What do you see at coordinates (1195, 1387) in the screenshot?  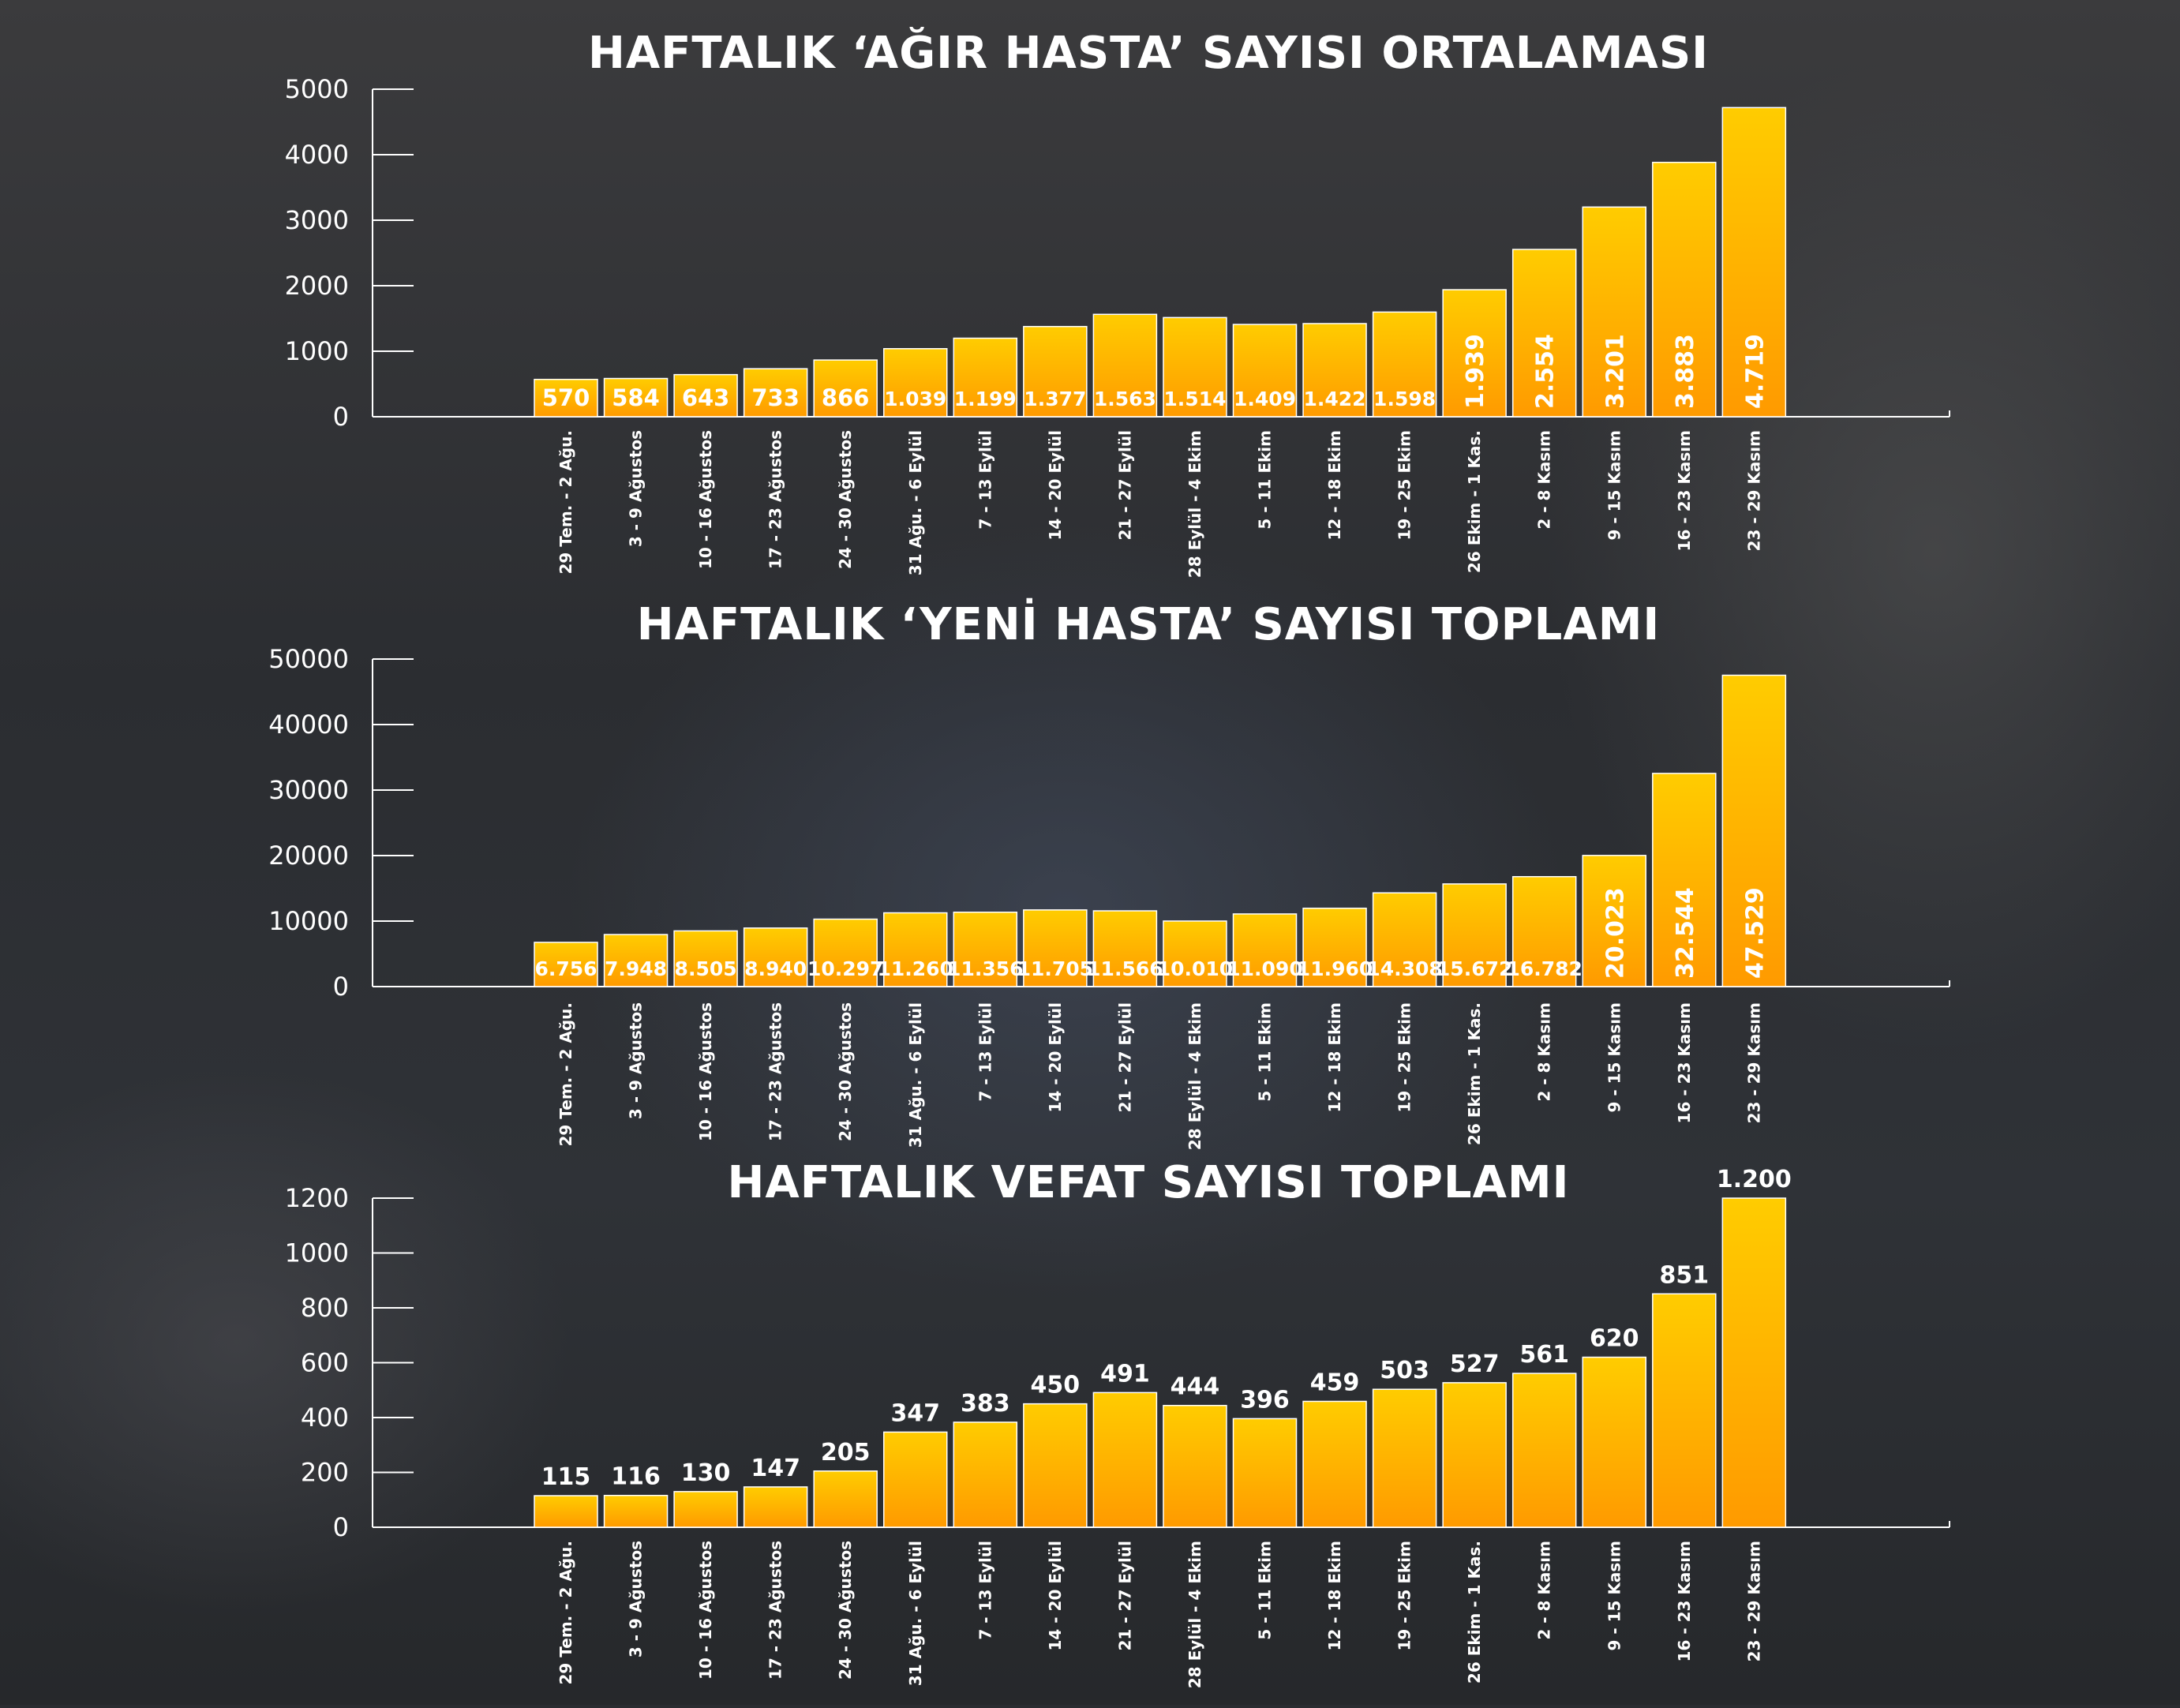 I see `bar-value-label: 444` at bounding box center [1195, 1387].